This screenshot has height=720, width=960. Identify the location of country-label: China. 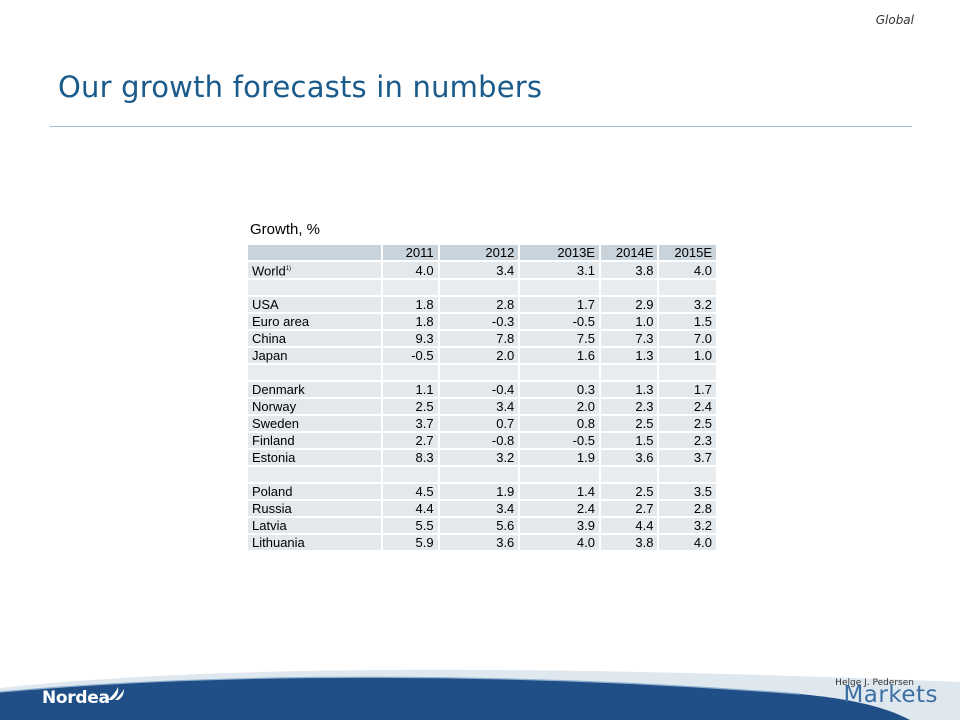
(269, 339).